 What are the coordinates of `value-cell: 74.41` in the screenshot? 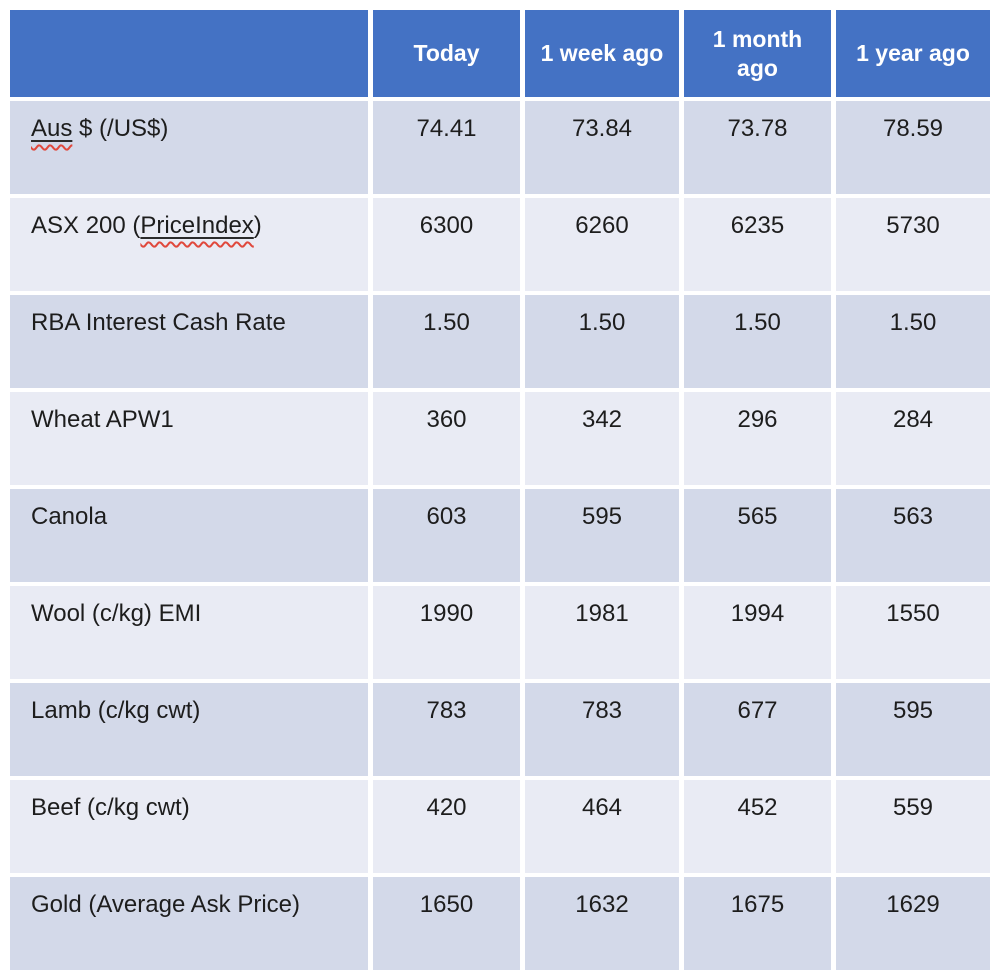 It's located at (446, 147).